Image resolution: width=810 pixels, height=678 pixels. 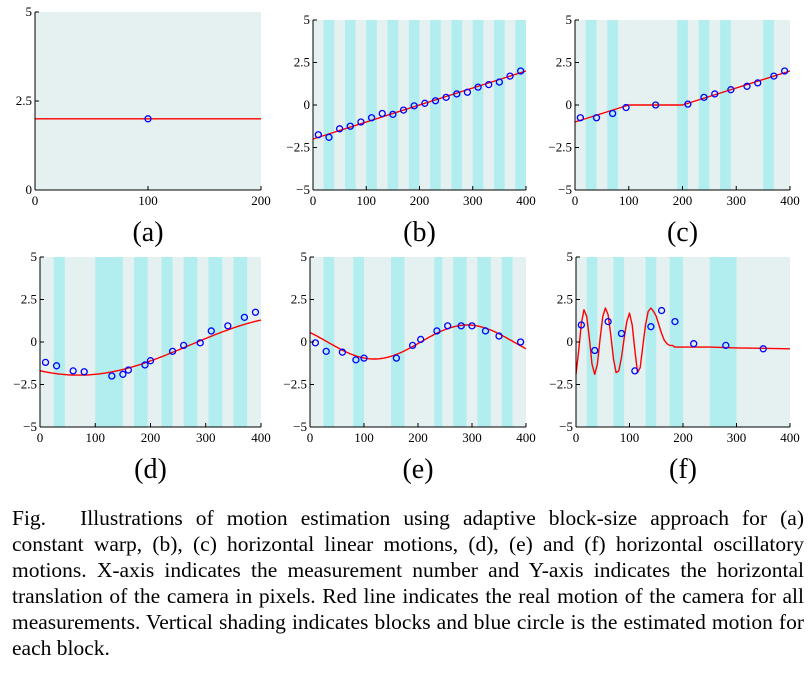 What do you see at coordinates (417, 469) in the screenshot?
I see `panel-label: (e)` at bounding box center [417, 469].